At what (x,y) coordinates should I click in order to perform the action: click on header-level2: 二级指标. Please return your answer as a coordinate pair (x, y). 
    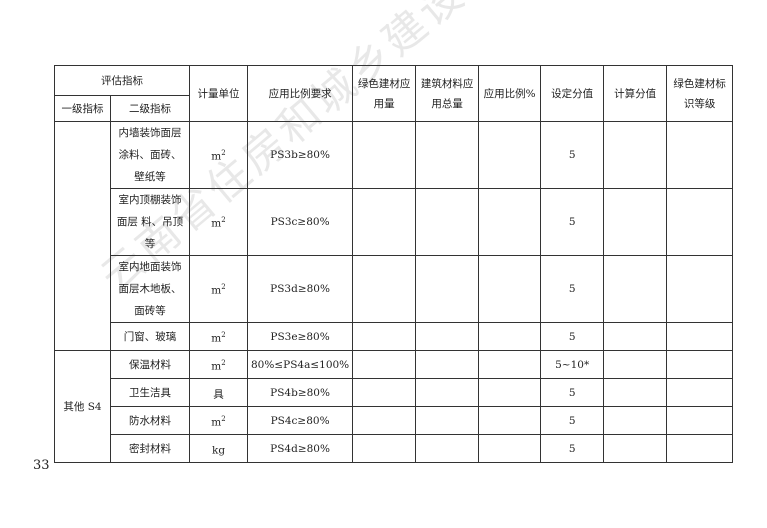
    Looking at the image, I should click on (150, 108).